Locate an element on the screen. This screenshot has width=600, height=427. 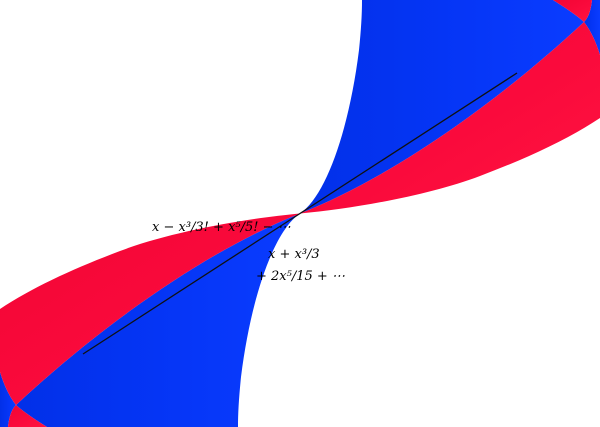
series-label-right-line1: x + x³/3 is located at coordinates (294, 254).